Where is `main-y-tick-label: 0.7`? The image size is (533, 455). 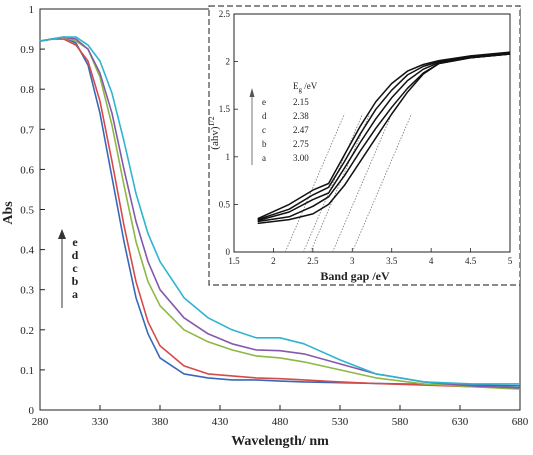
main-y-tick-label: 0.7 is located at coordinates (27, 130).